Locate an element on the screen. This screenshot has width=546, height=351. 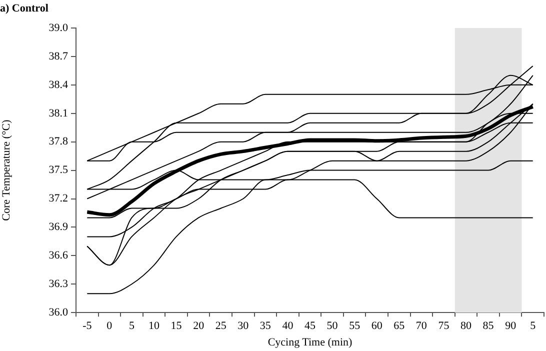
y-tick-label: 36.6 is located at coordinates (58, 256).